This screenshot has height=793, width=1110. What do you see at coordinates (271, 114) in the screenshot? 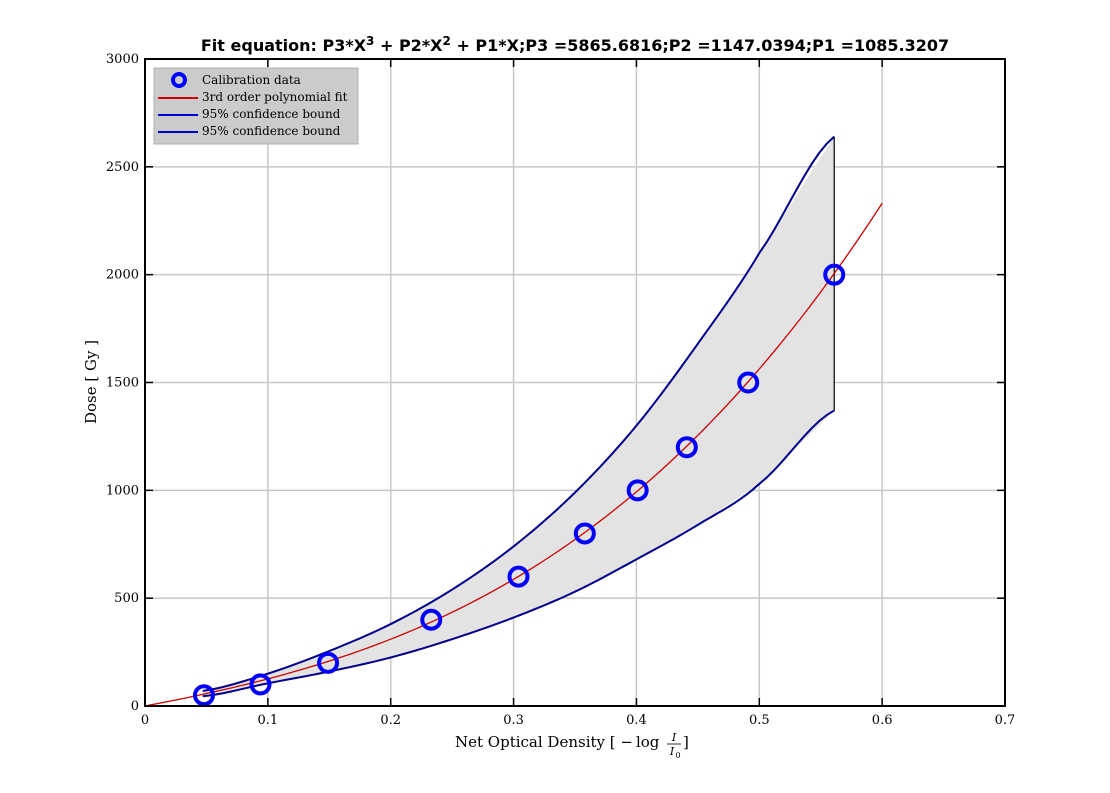
I see `legend-label-bound-upper: 95% confidence bound` at bounding box center [271, 114].